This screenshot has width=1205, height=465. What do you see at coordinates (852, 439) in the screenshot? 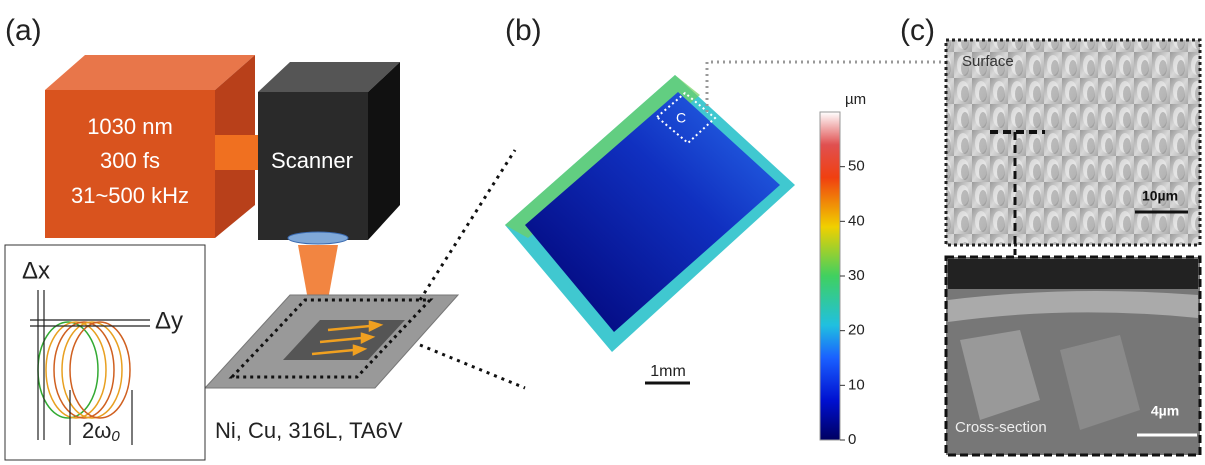
I see `colorbar-tick-label: 0` at bounding box center [852, 439].